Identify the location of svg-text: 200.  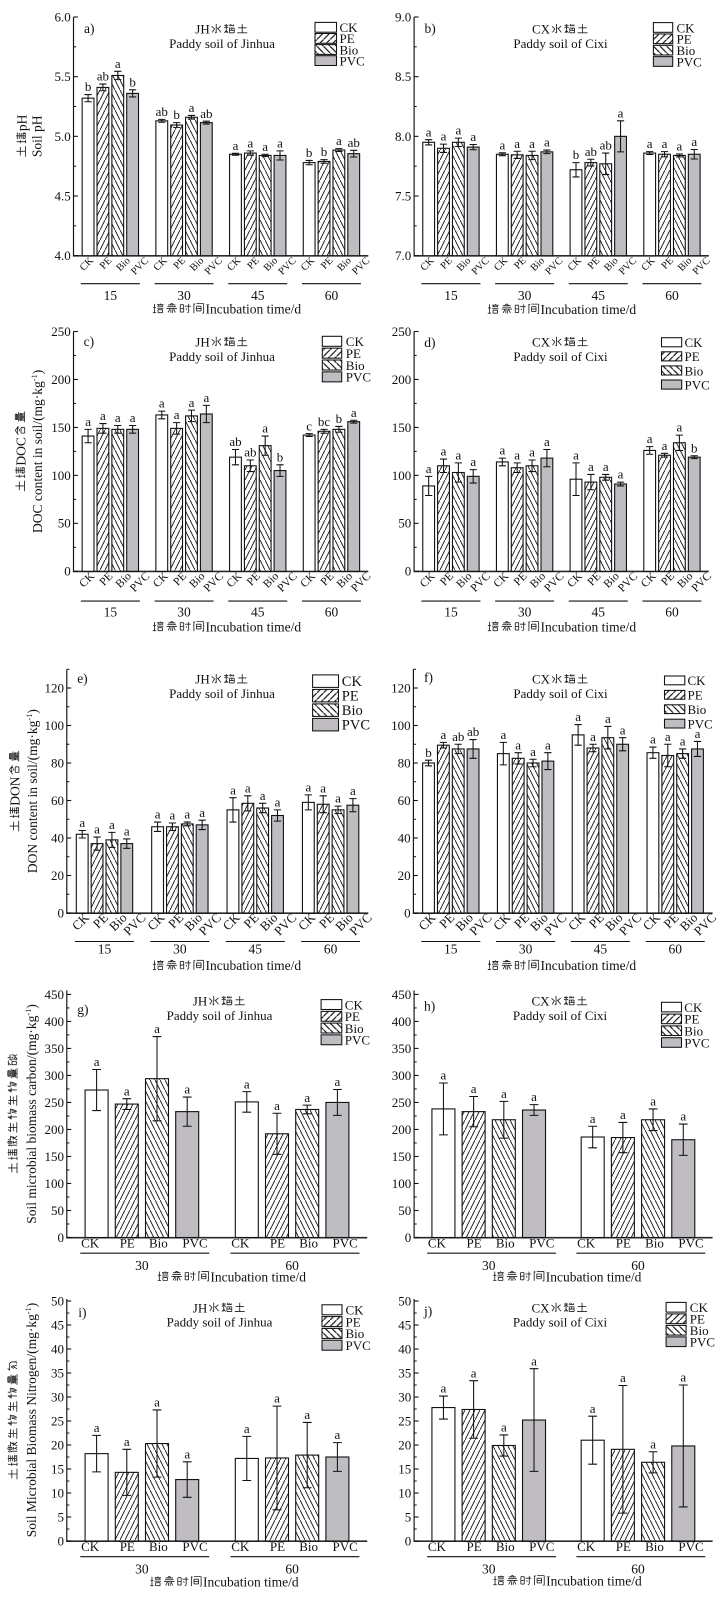
(55, 1129).